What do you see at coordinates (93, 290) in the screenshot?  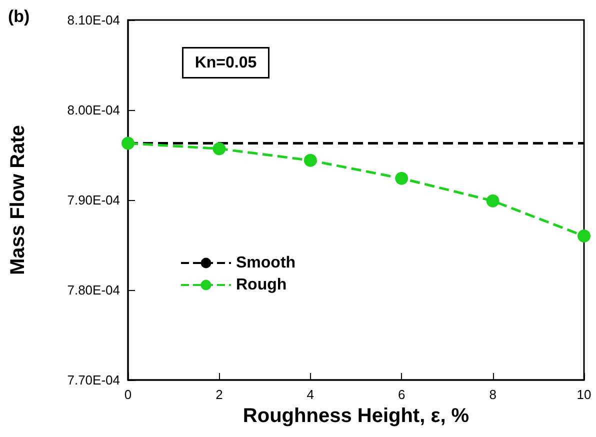 I see `y-tick-label: 7.80E-04` at bounding box center [93, 290].